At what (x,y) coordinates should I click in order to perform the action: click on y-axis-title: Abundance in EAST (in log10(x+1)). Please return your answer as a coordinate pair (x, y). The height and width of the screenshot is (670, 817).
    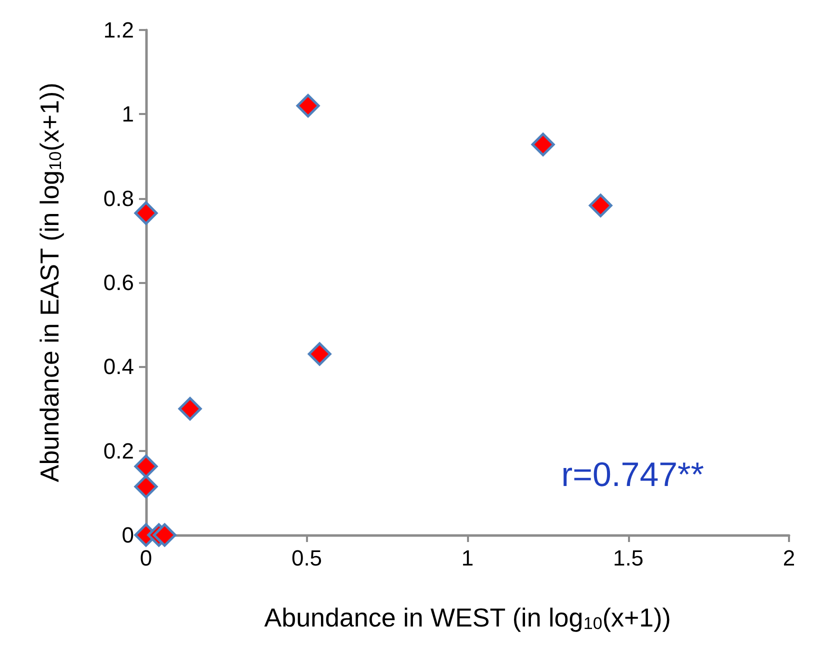
    Looking at the image, I should click on (49, 282).